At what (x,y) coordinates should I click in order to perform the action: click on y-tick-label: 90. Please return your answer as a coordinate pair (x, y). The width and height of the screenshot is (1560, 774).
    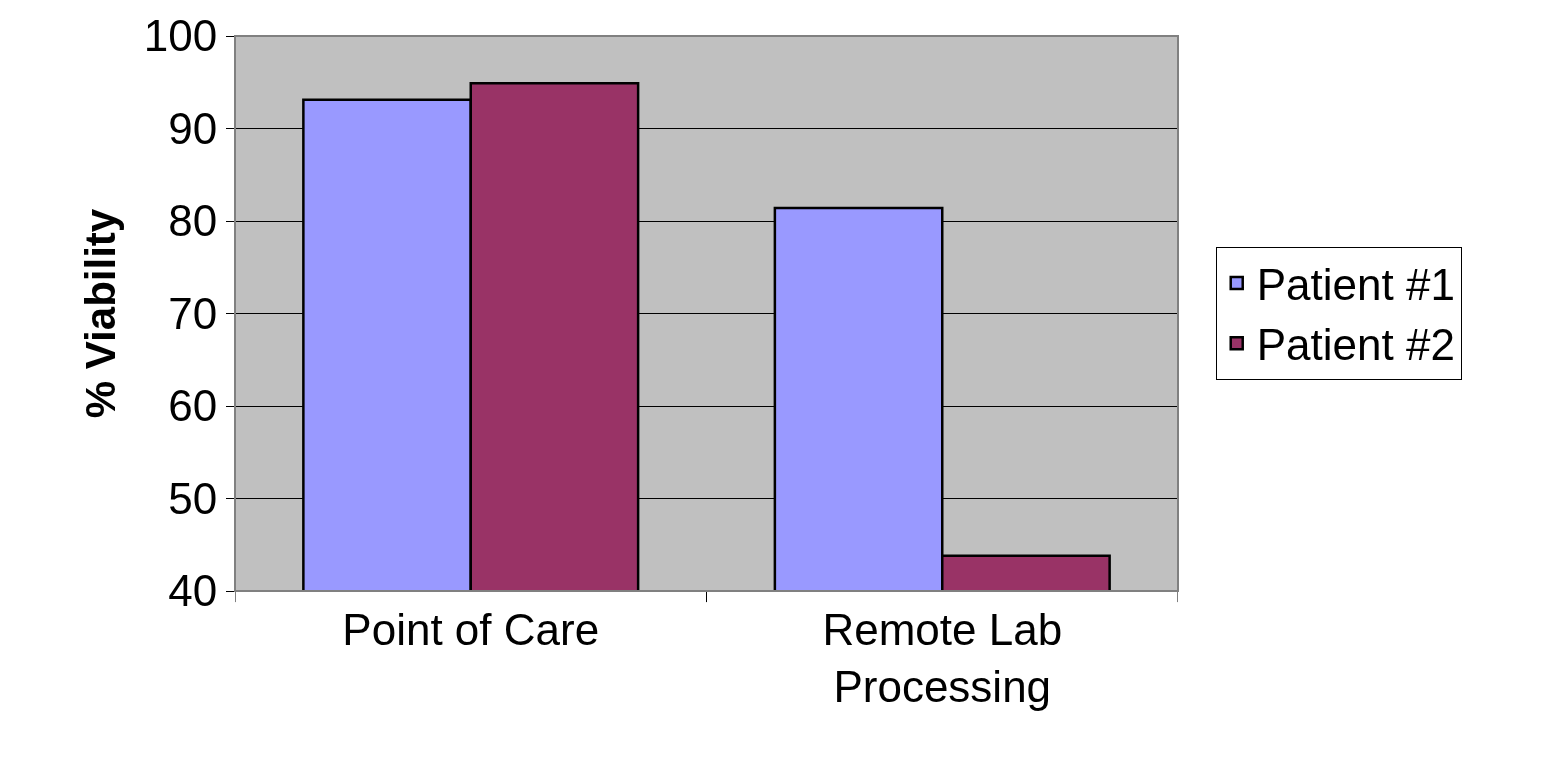
    Looking at the image, I should click on (193, 128).